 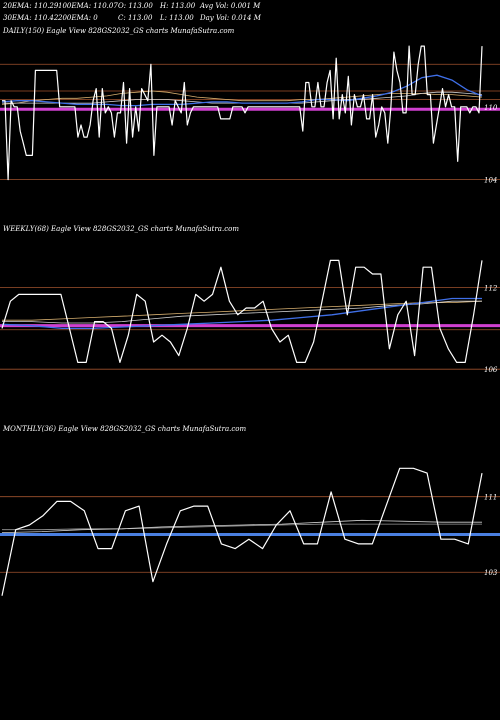 I want to click on dayvol-value: 0.014 M, so click(x=246, y=18).